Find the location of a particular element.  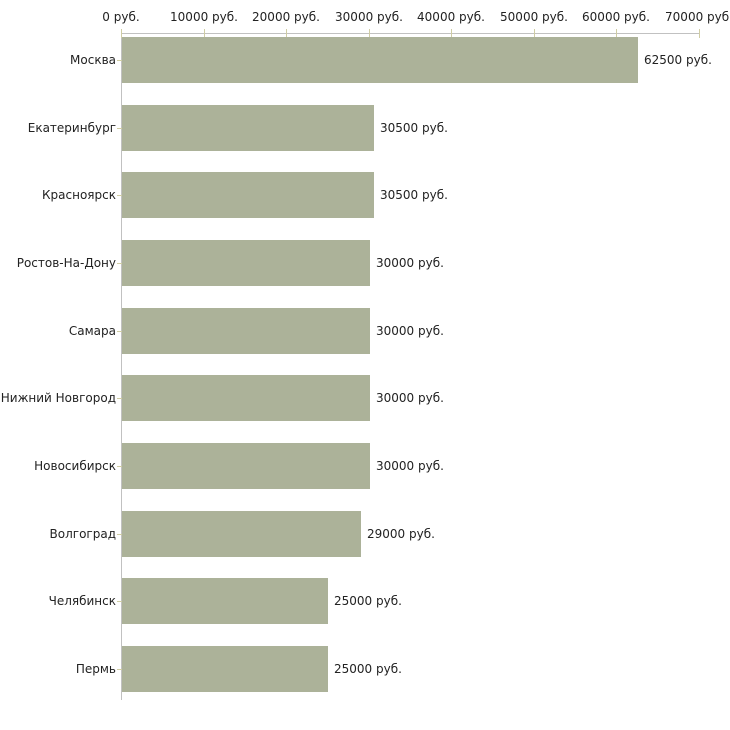

category-label: Екатеринбург is located at coordinates (71, 128).